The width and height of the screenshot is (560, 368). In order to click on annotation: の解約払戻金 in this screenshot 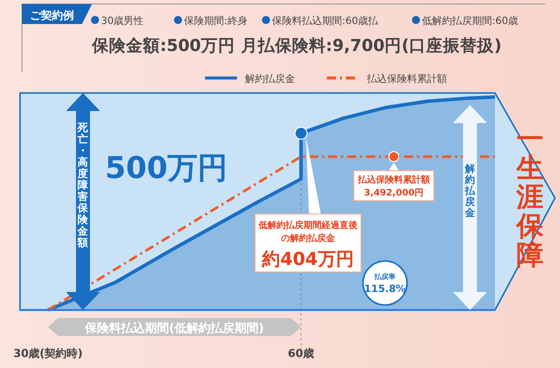, I will do `click(308, 238)`.